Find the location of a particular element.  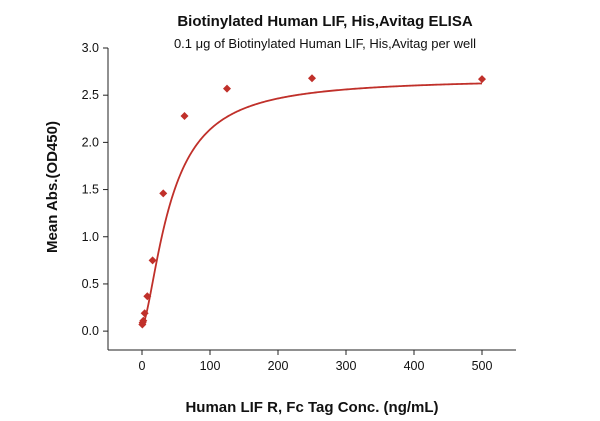

x-axis-title: Human LIF R, Fc Tag Conc. (ng/mL) is located at coordinates (311, 407).